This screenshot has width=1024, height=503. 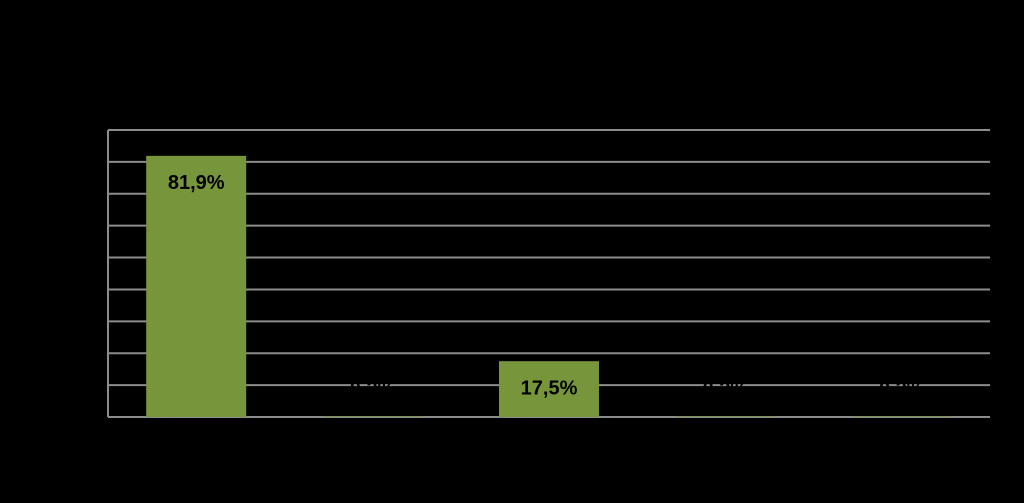 I want to click on y-tick-label: 0, so click(x=96, y=416).